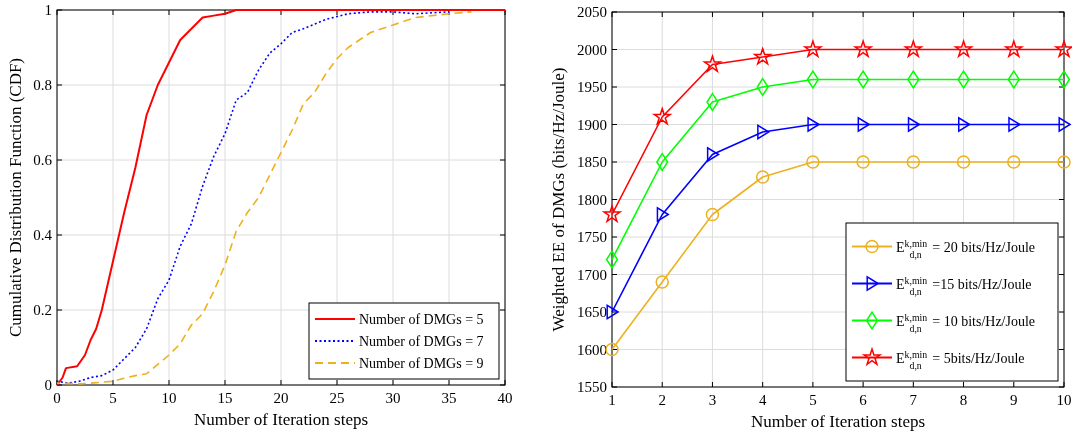  What do you see at coordinates (863, 400) in the screenshot?
I see `x-tick-label: 6` at bounding box center [863, 400].